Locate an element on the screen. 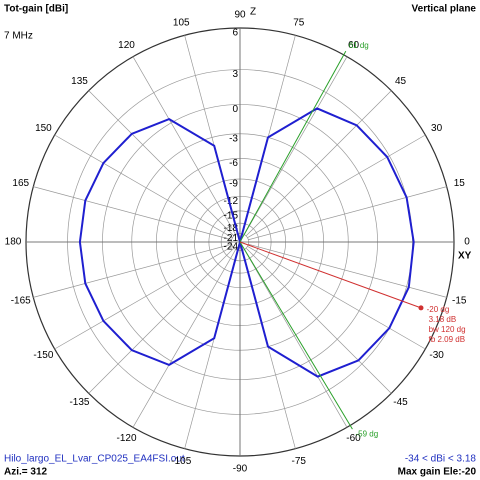  angle-label: 90 is located at coordinates (240, 15).